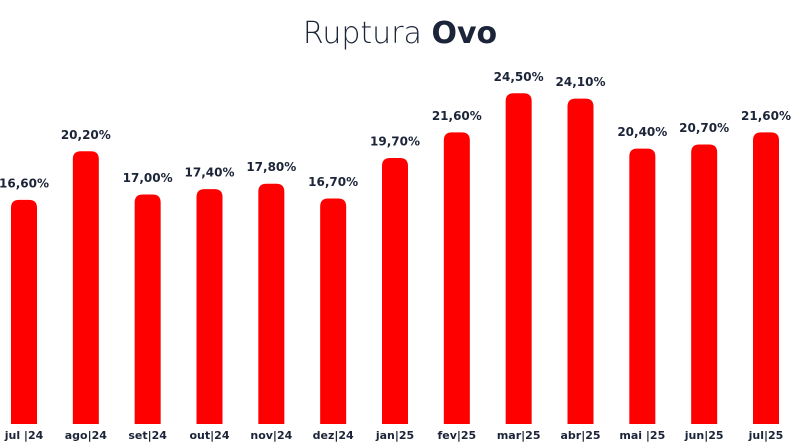 The height and width of the screenshot is (444, 799). What do you see at coordinates (519, 77) in the screenshot?
I see `value-label: 24,50%` at bounding box center [519, 77].